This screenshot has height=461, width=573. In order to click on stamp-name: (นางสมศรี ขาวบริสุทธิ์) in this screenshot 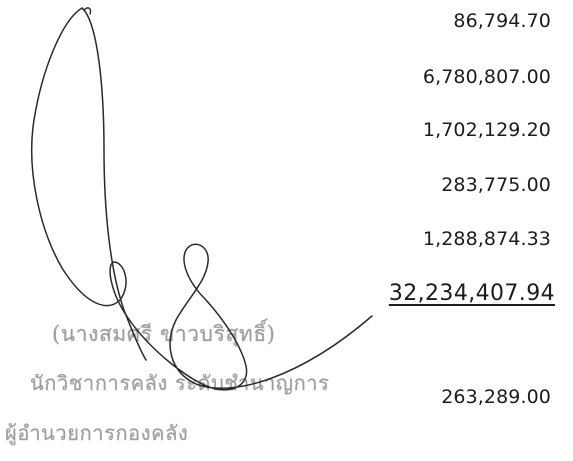, I will do `click(164, 334)`.